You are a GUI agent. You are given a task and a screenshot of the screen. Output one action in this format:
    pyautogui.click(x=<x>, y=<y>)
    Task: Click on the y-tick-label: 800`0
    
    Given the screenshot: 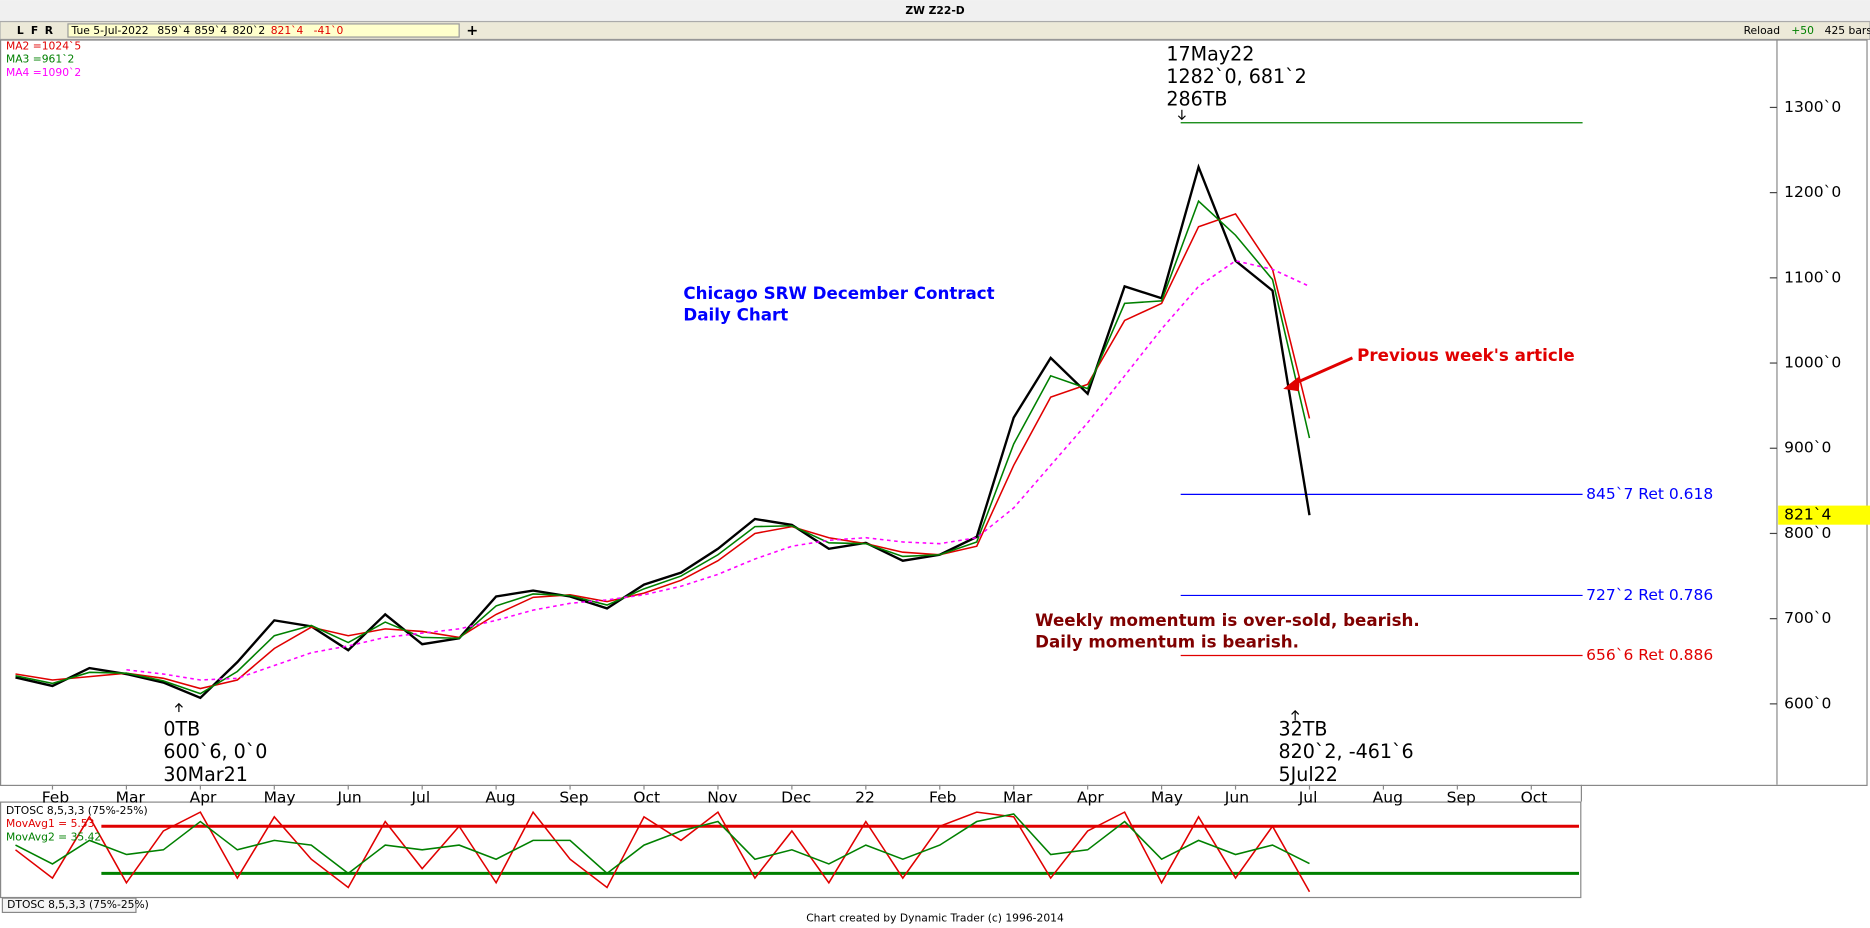 What is the action you would take?
    pyautogui.click(x=1807, y=533)
    